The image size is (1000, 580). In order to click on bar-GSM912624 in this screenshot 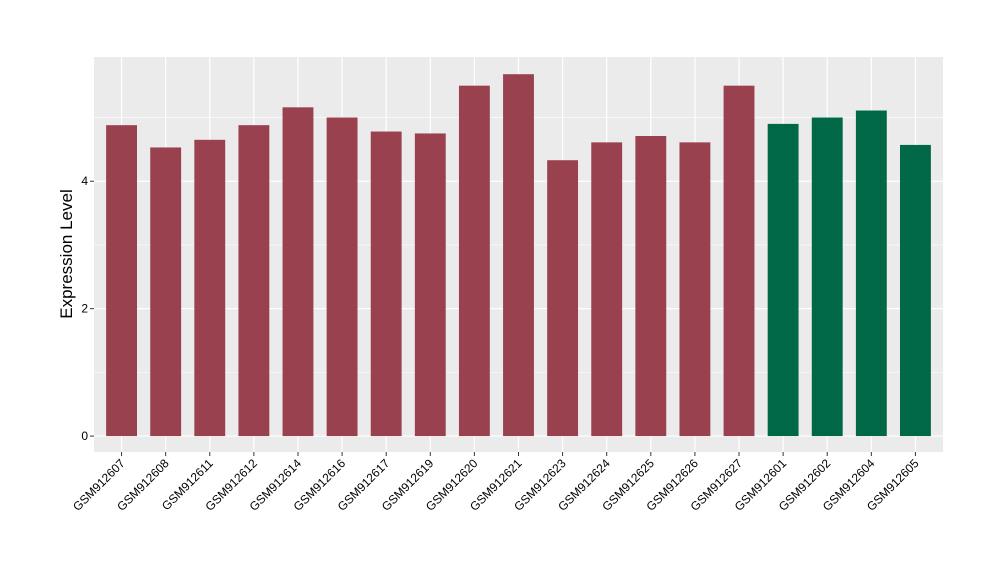, I will do `click(607, 289)`.